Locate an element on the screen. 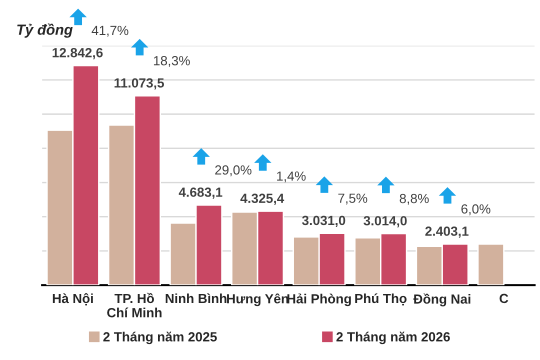 This screenshot has height=360, width=540. legend-label: 2 Tháng năm 2025 is located at coordinates (160, 338).